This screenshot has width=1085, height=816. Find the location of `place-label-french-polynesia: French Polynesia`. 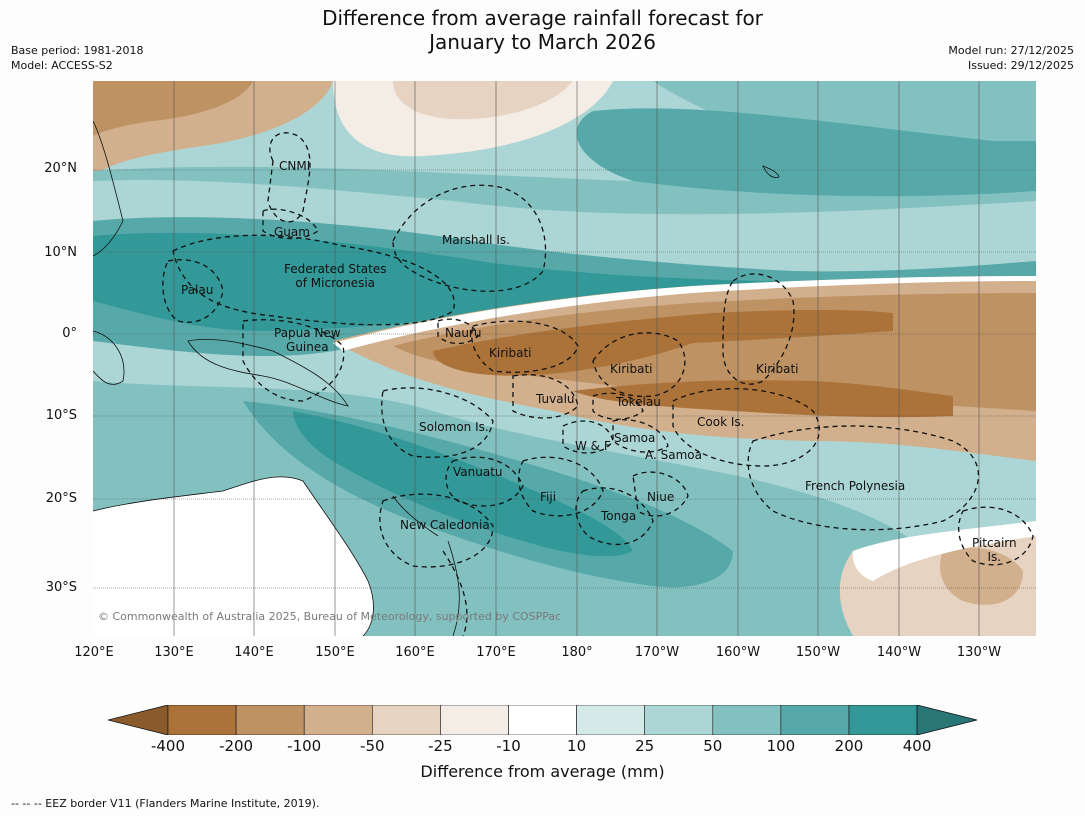

place-label-french-polynesia: French Polynesia is located at coordinates (855, 486).